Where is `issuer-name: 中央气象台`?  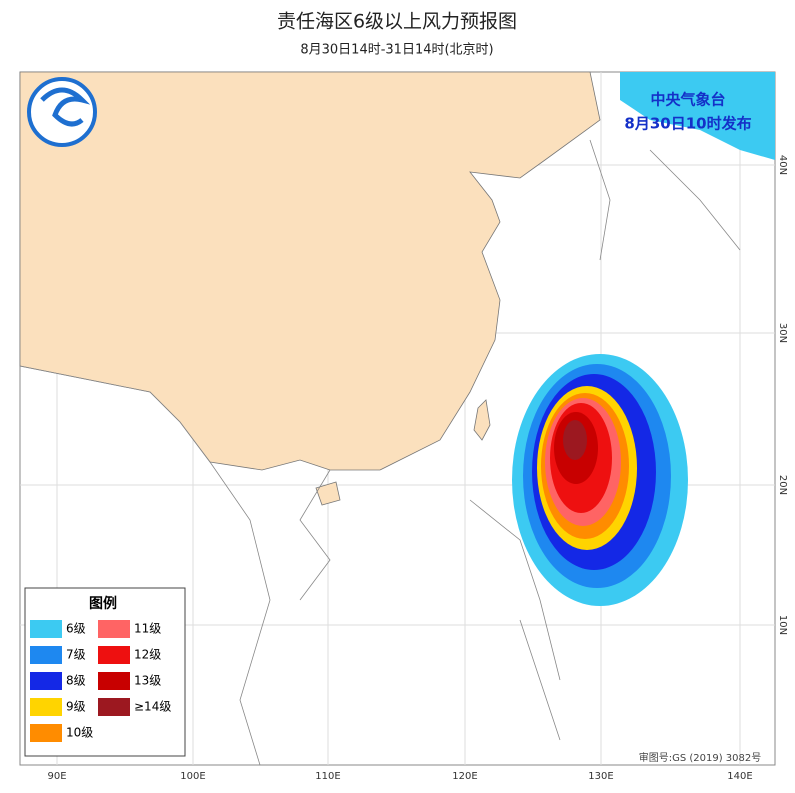
issuer-name: 中央气象台 is located at coordinates (687, 100).